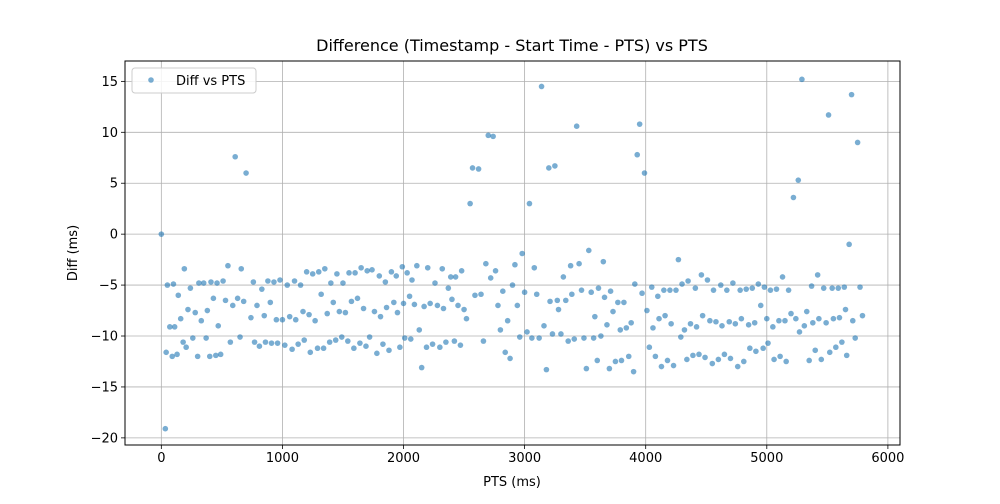 Image resolution: width=1000 pixels, height=504 pixels. I want to click on y-tick-label: −15, so click(104, 387).